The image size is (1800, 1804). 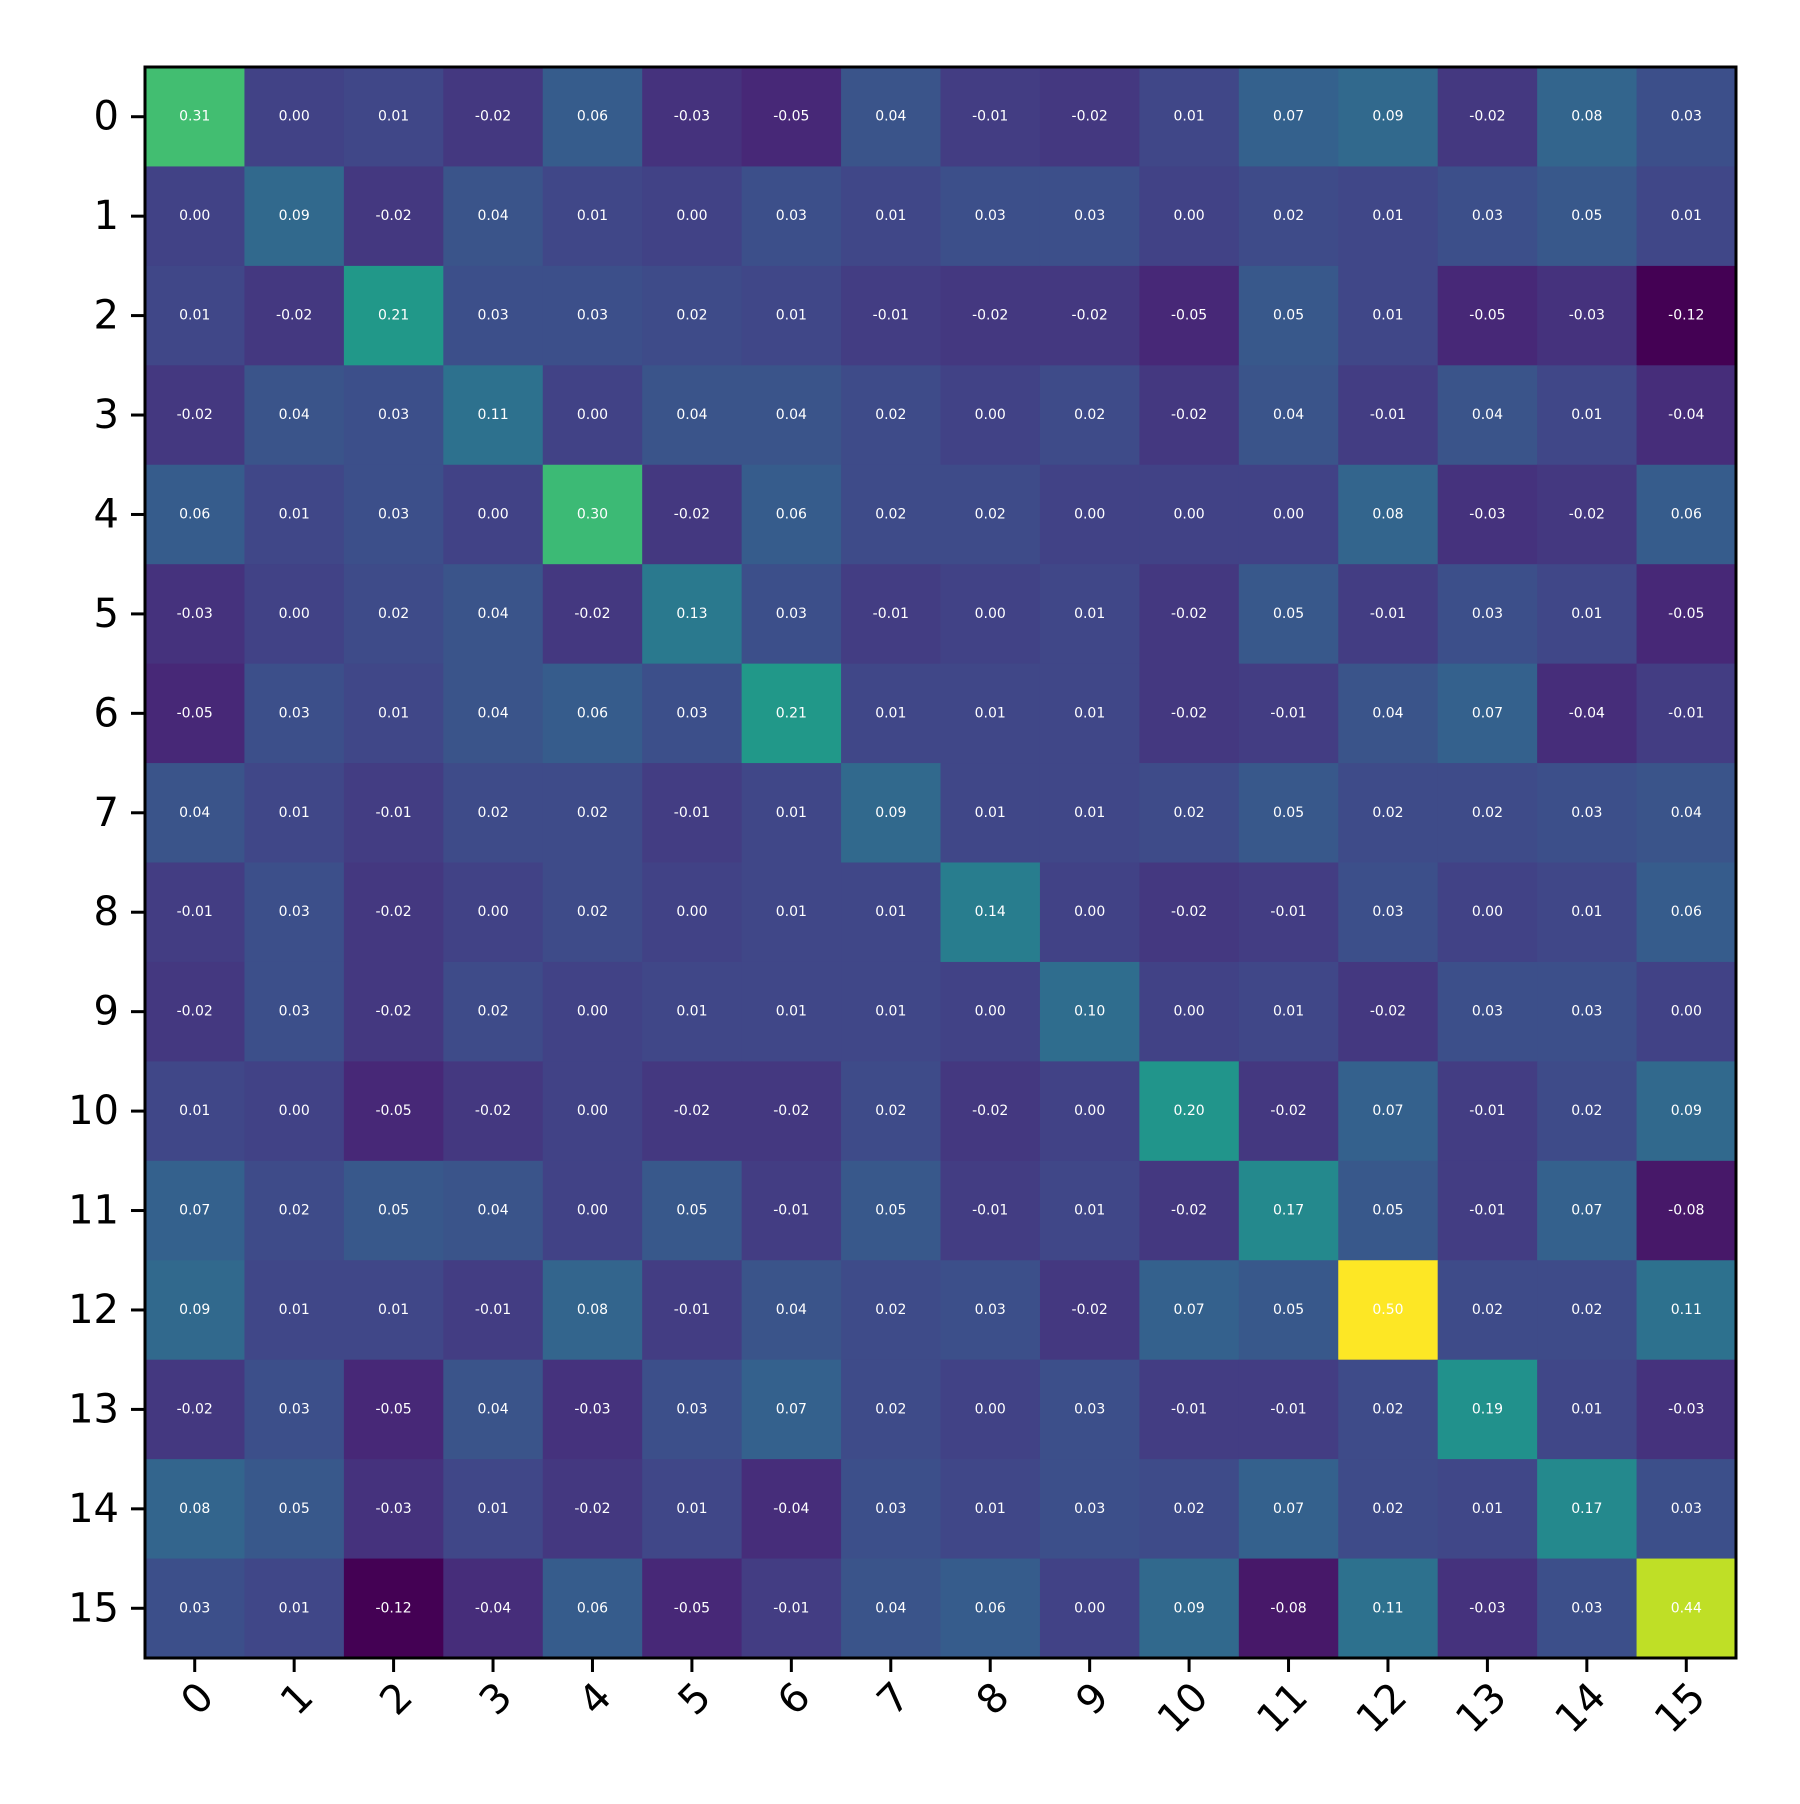 I want to click on cell-value-label: 0.07, so click(x=1487, y=713).